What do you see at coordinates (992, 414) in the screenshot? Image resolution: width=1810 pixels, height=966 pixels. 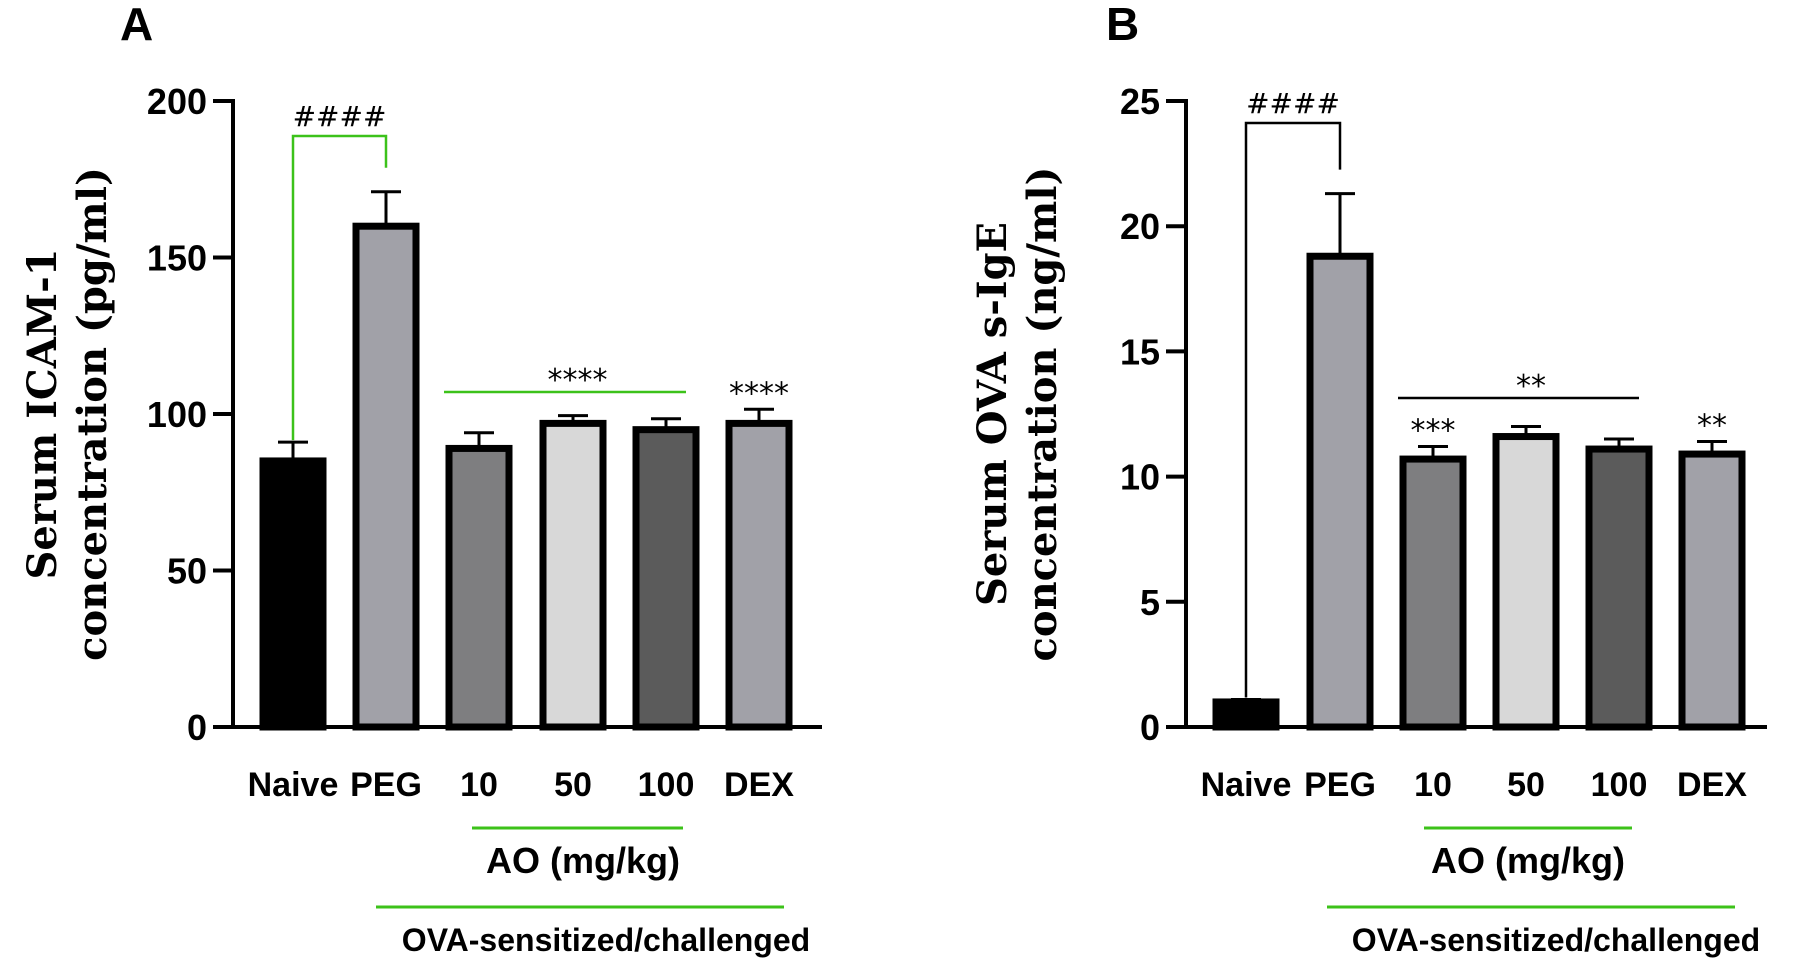 I see `y-axis-label-line1: Serum OVA s-IgE` at bounding box center [992, 414].